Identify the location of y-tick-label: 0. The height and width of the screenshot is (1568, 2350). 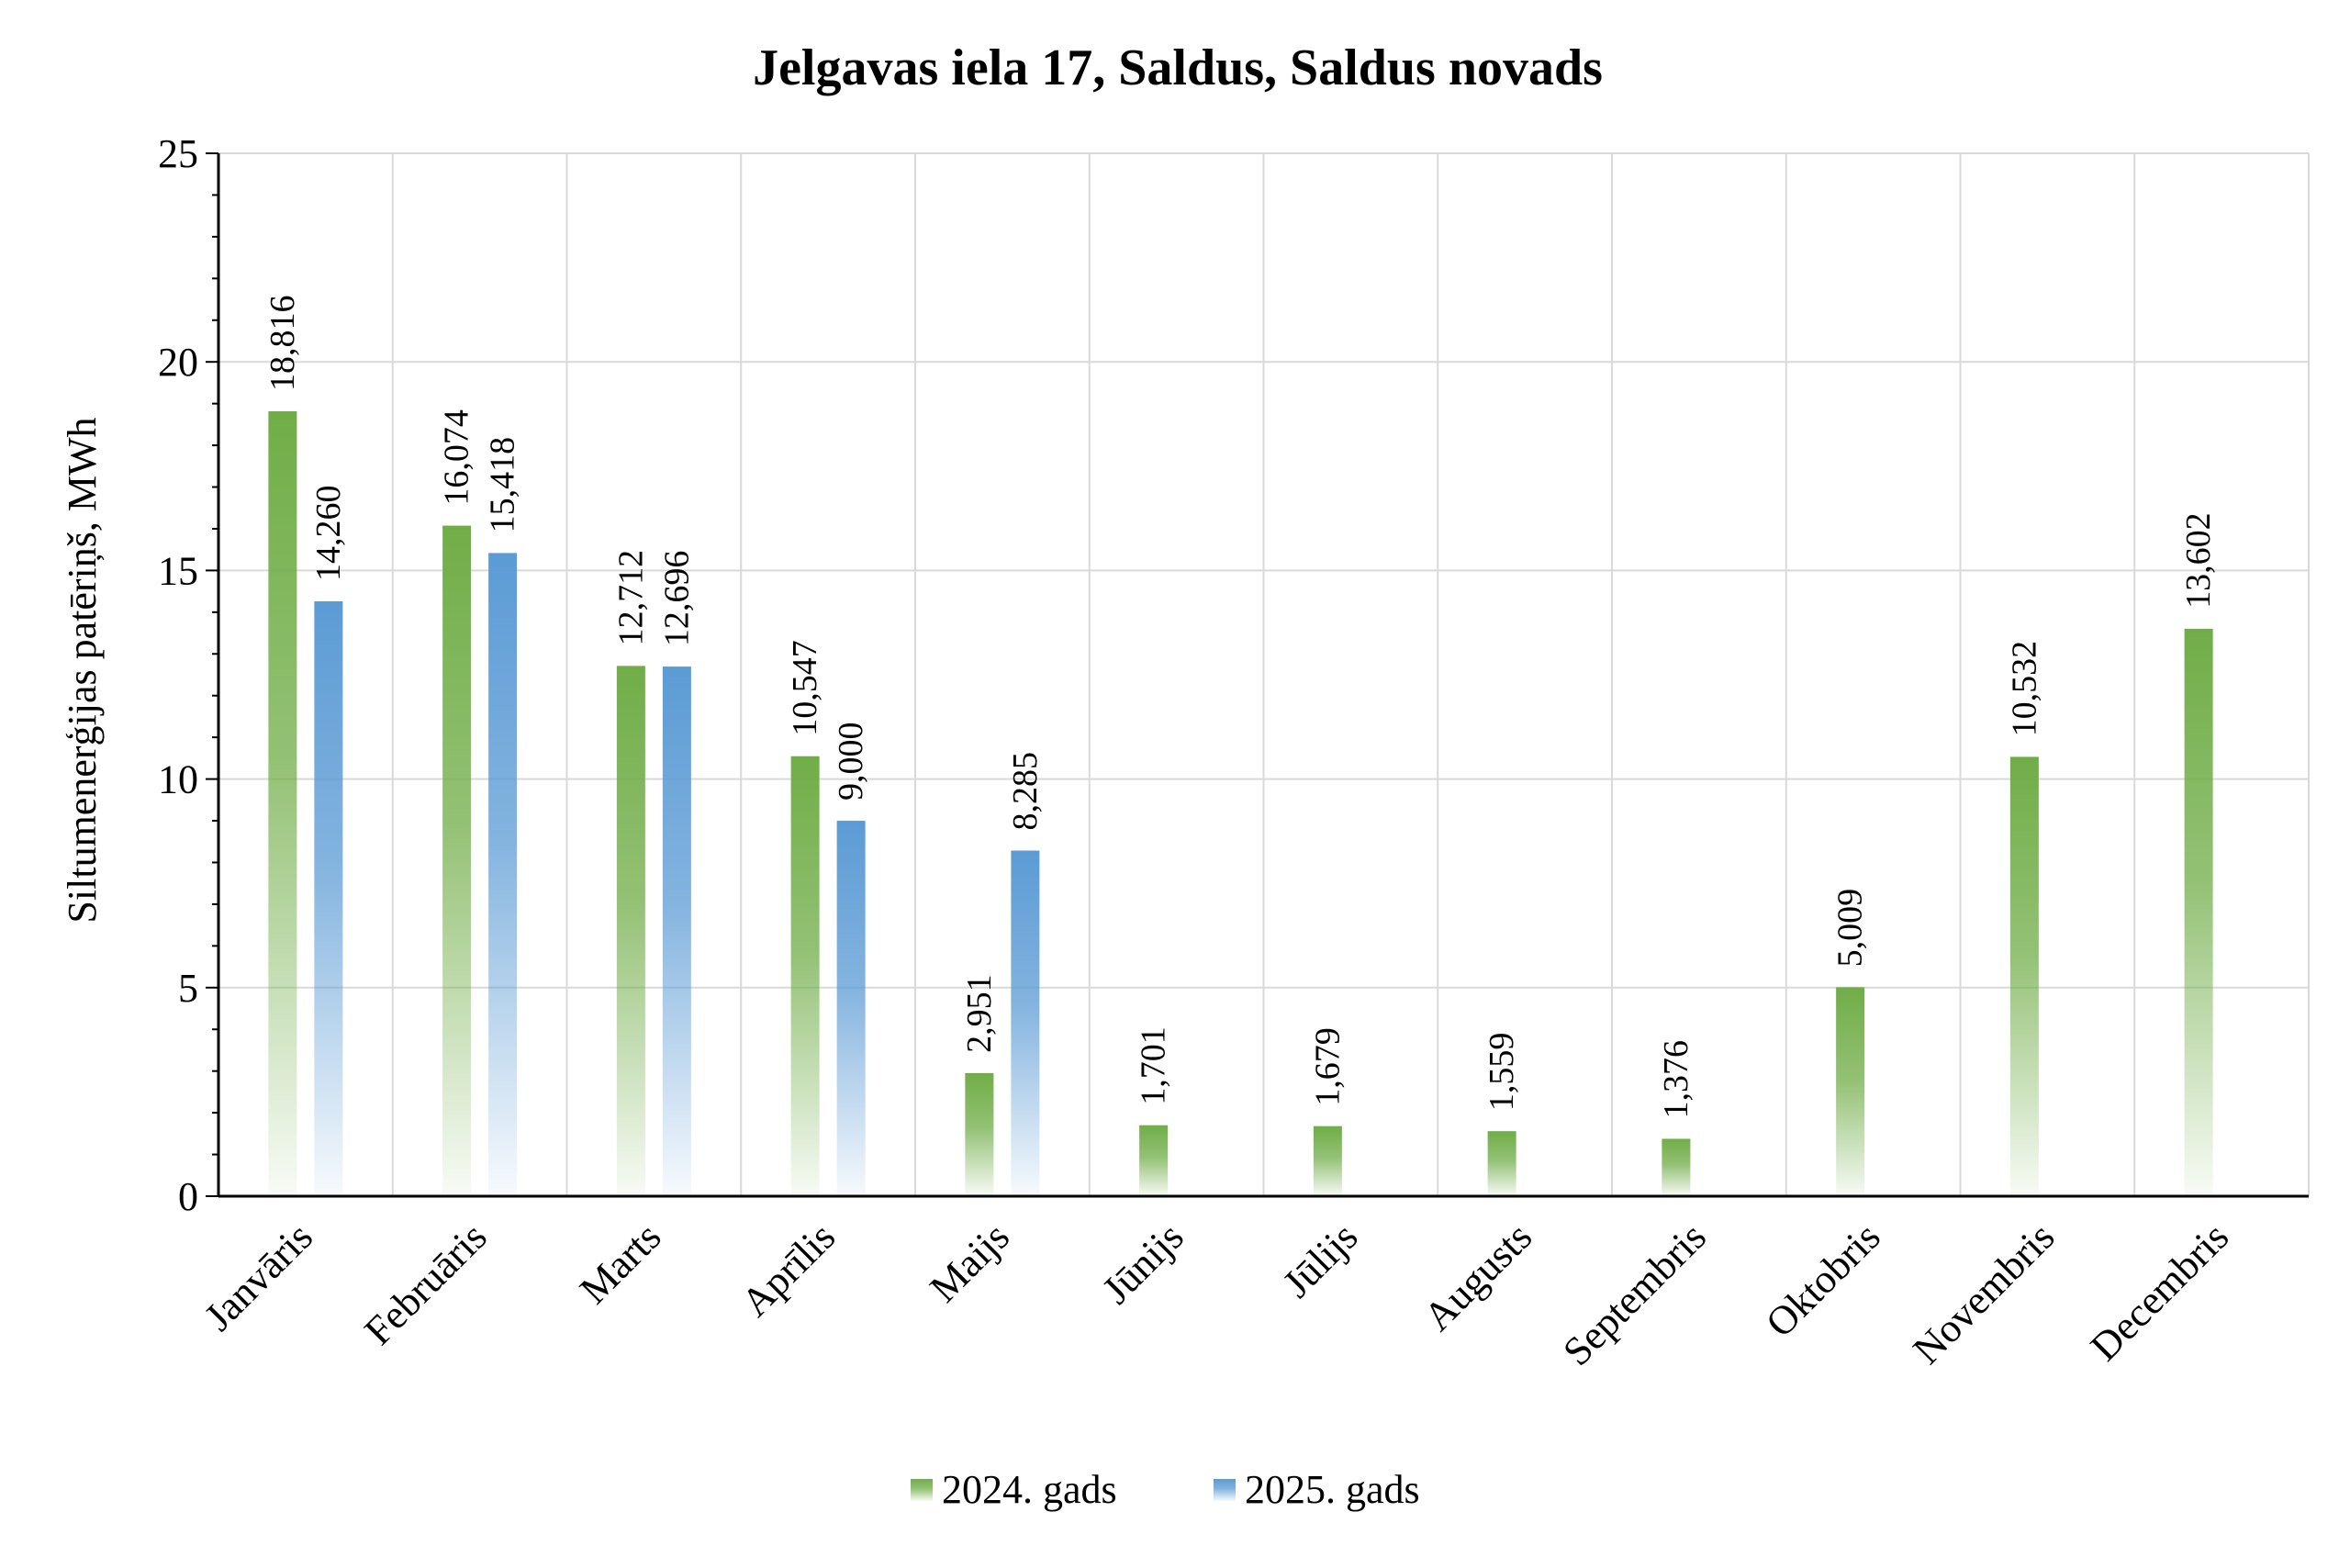
(188, 1196).